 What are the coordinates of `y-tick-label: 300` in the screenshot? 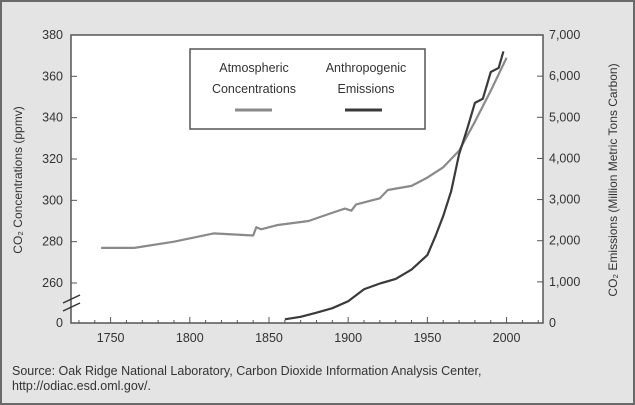 It's located at (52, 200).